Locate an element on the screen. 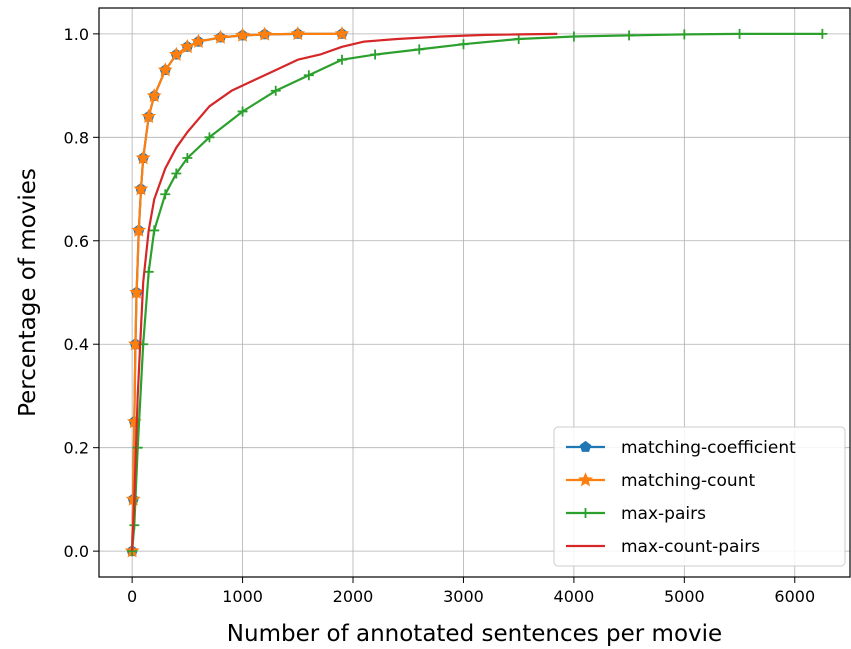 This screenshot has height=649, width=851. legend-entry-max-pairs: max-pairs is located at coordinates (636, 514).